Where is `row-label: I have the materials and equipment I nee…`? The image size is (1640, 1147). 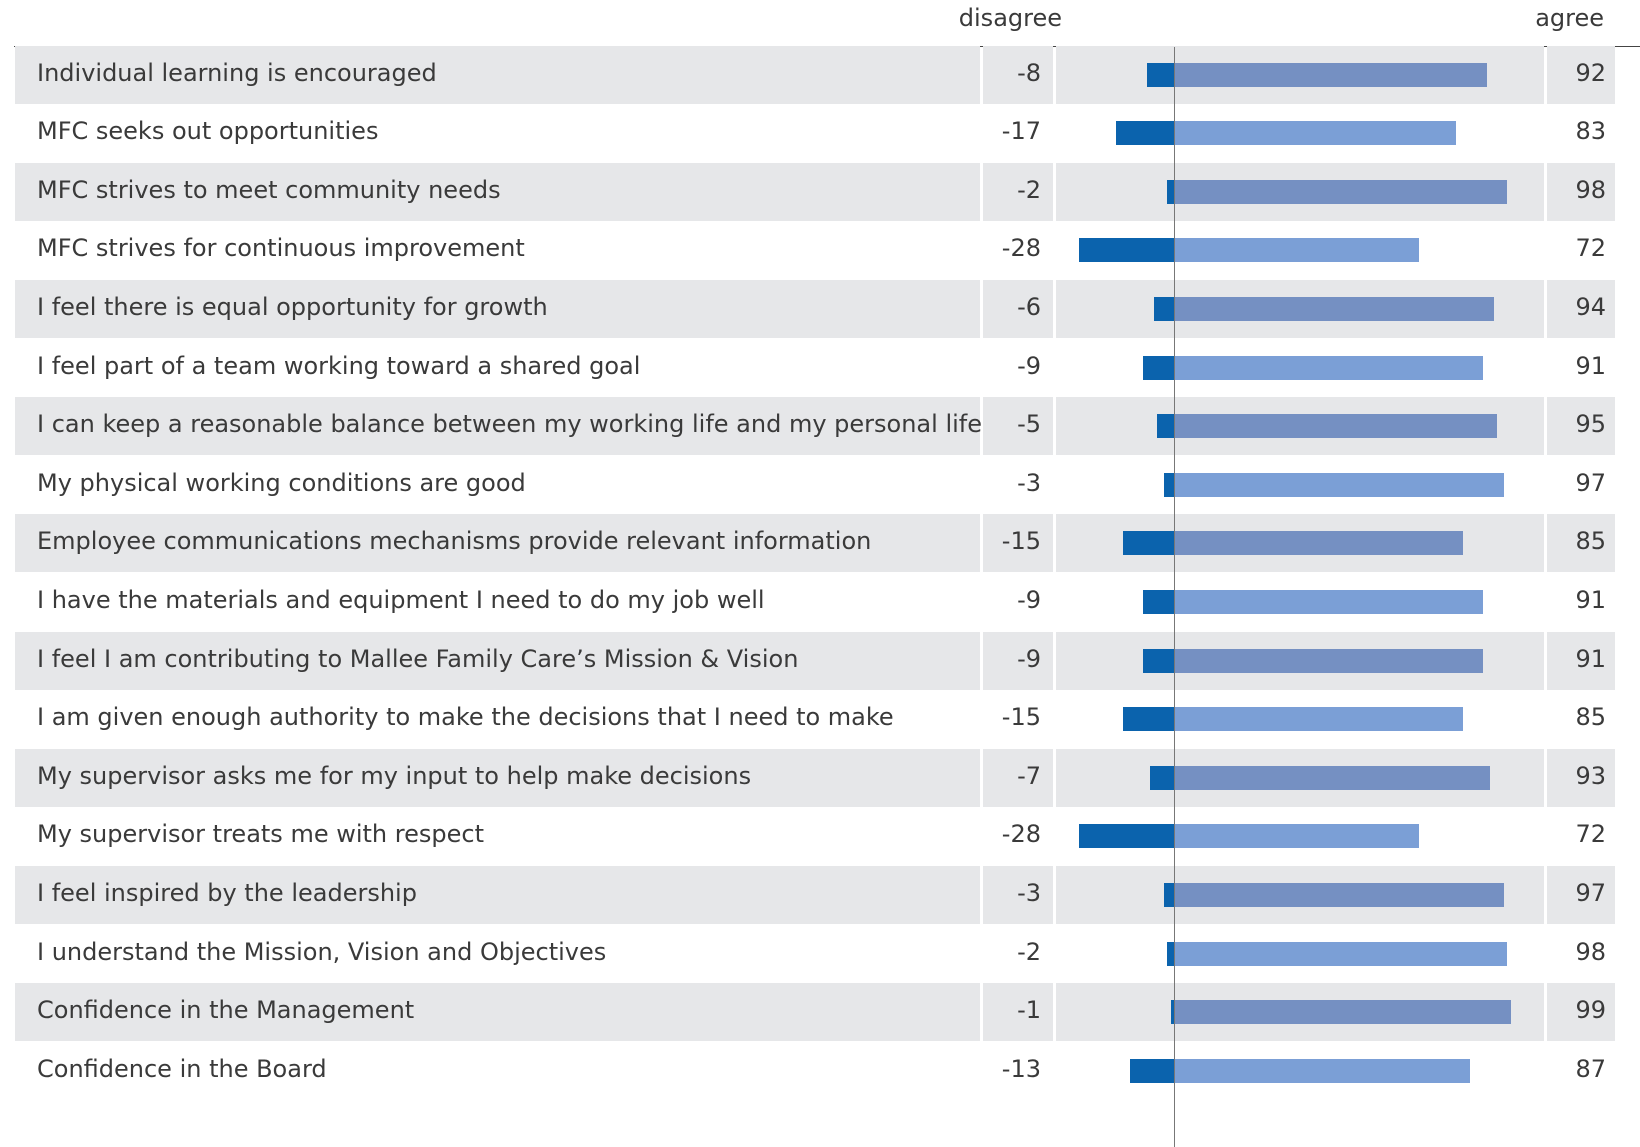
row-label: I have the materials and equipment I nee… is located at coordinates (401, 599).